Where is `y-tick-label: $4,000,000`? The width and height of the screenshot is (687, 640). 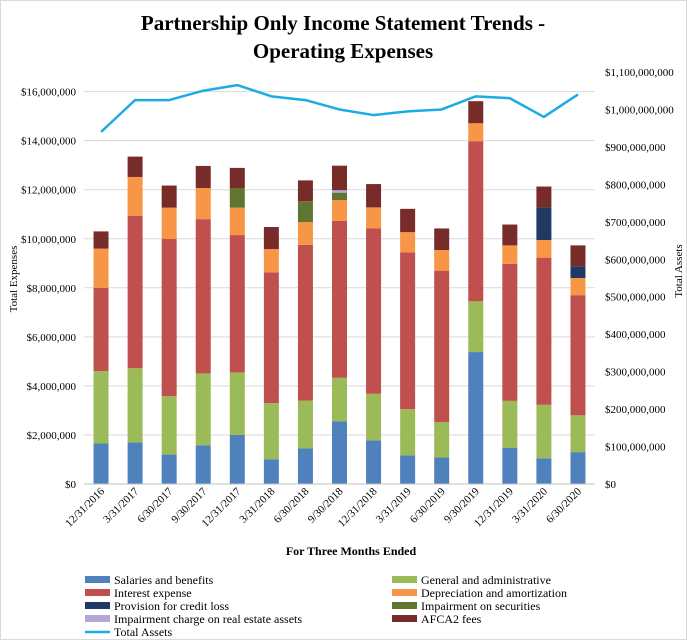 y-tick-label: $4,000,000 is located at coordinates (52, 387).